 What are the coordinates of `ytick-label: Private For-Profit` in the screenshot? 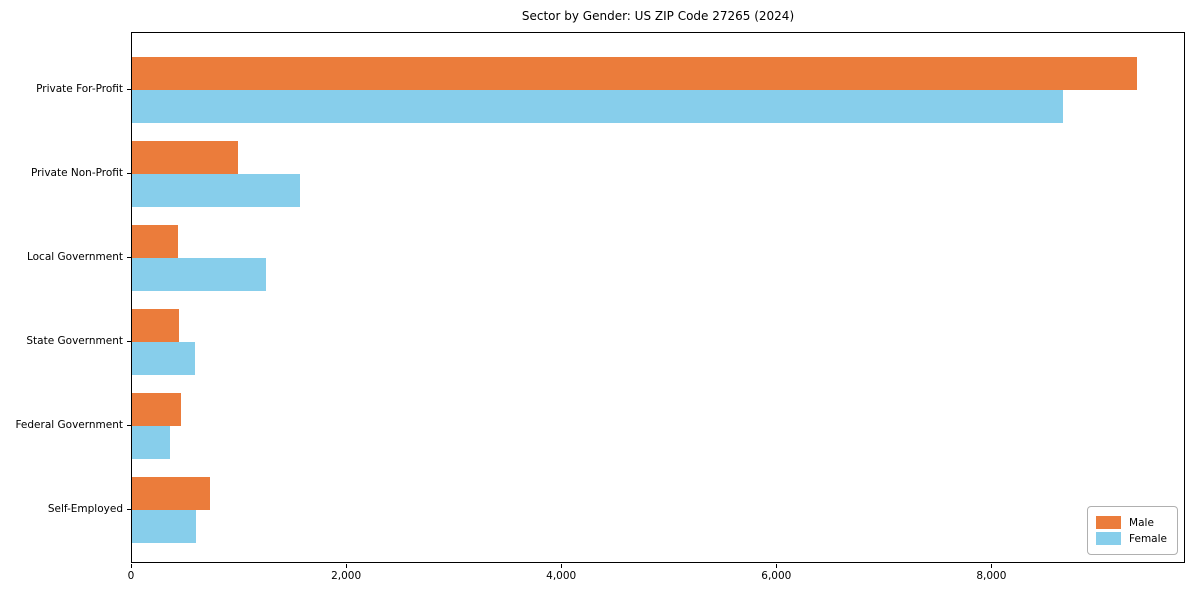 It's located at (79, 89).